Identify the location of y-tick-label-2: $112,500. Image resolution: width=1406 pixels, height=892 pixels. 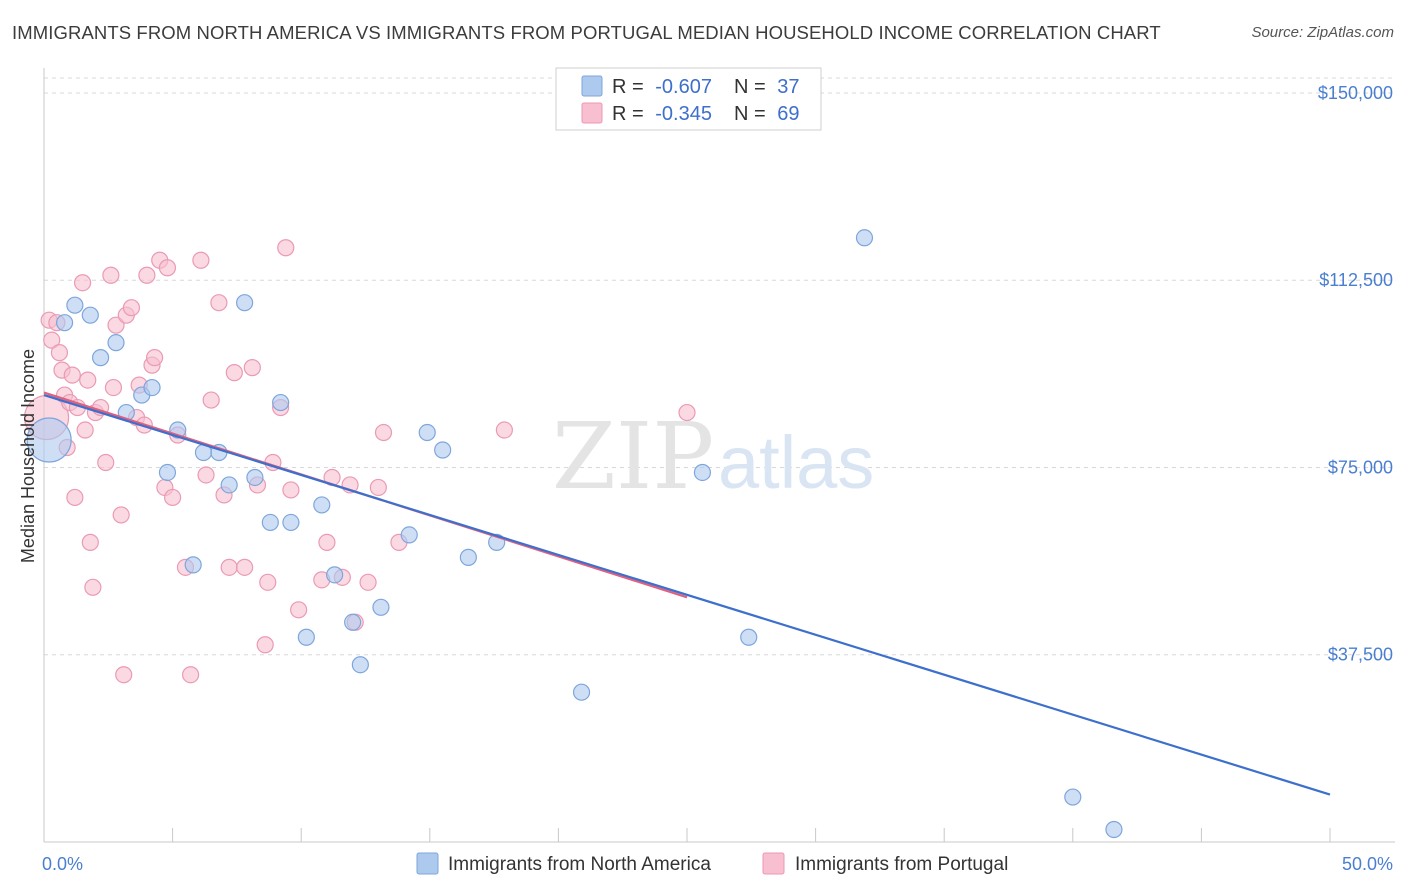
(1356, 280).